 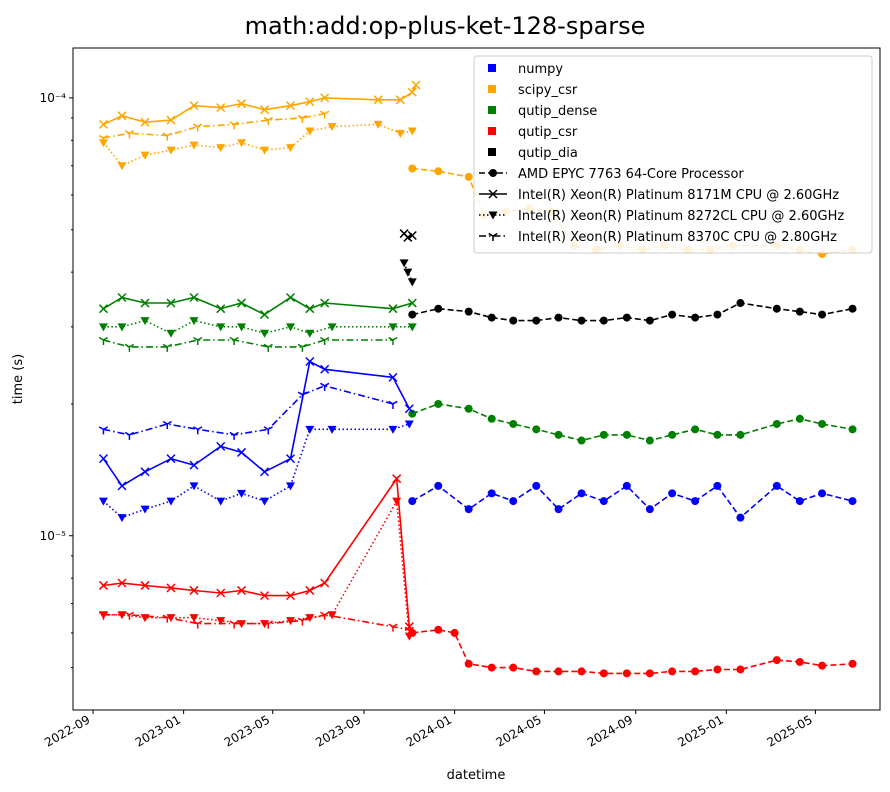 I want to click on series-numpy, so click(x=256, y=471).